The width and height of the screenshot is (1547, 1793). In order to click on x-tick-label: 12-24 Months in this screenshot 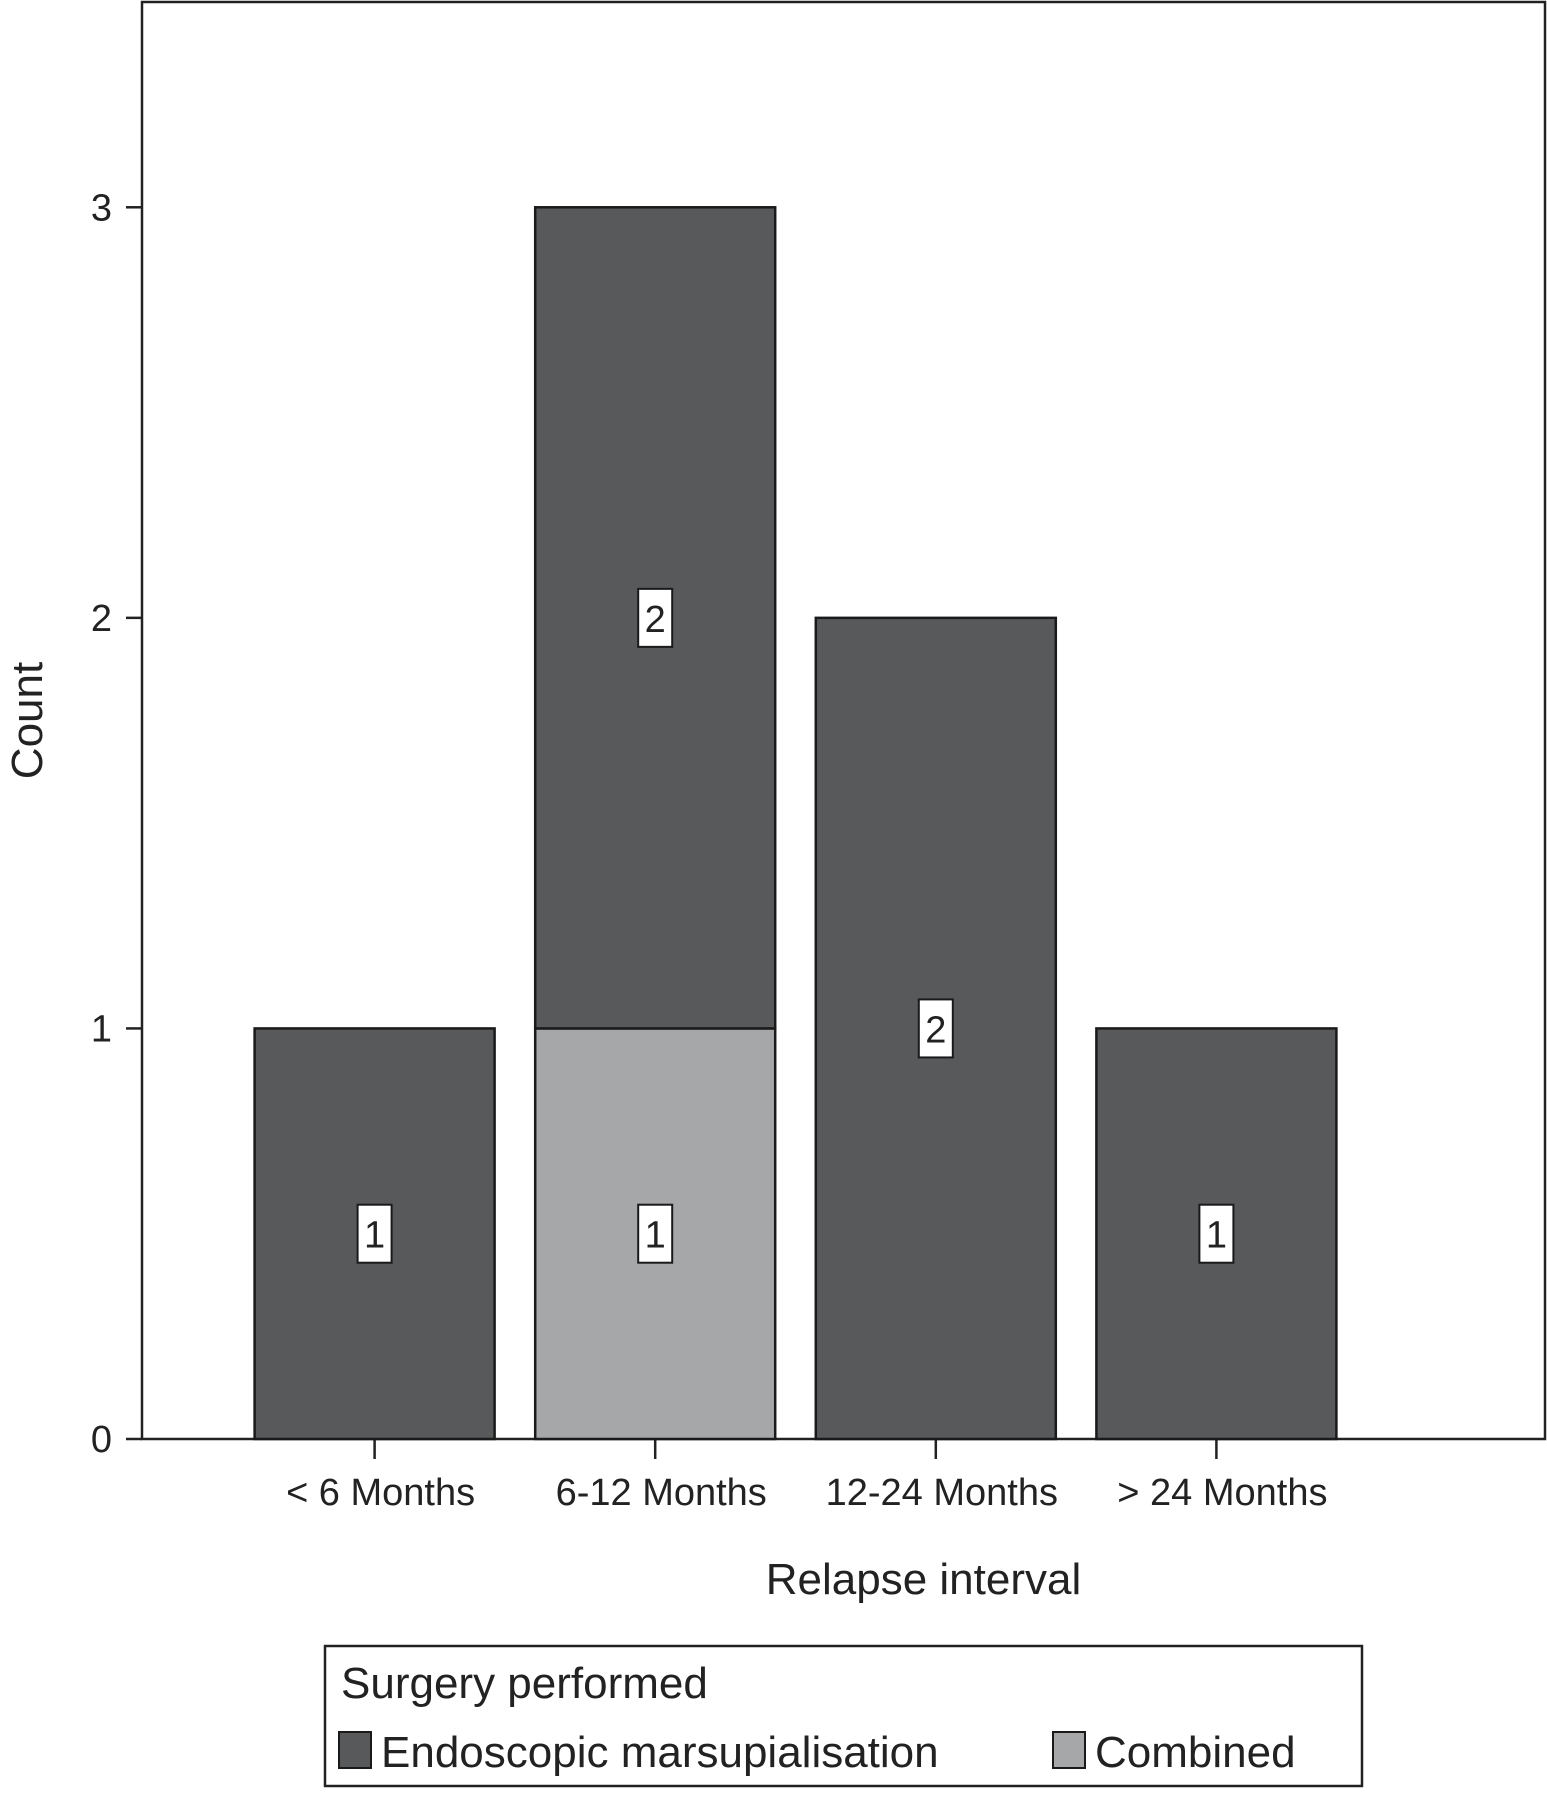, I will do `click(942, 1493)`.